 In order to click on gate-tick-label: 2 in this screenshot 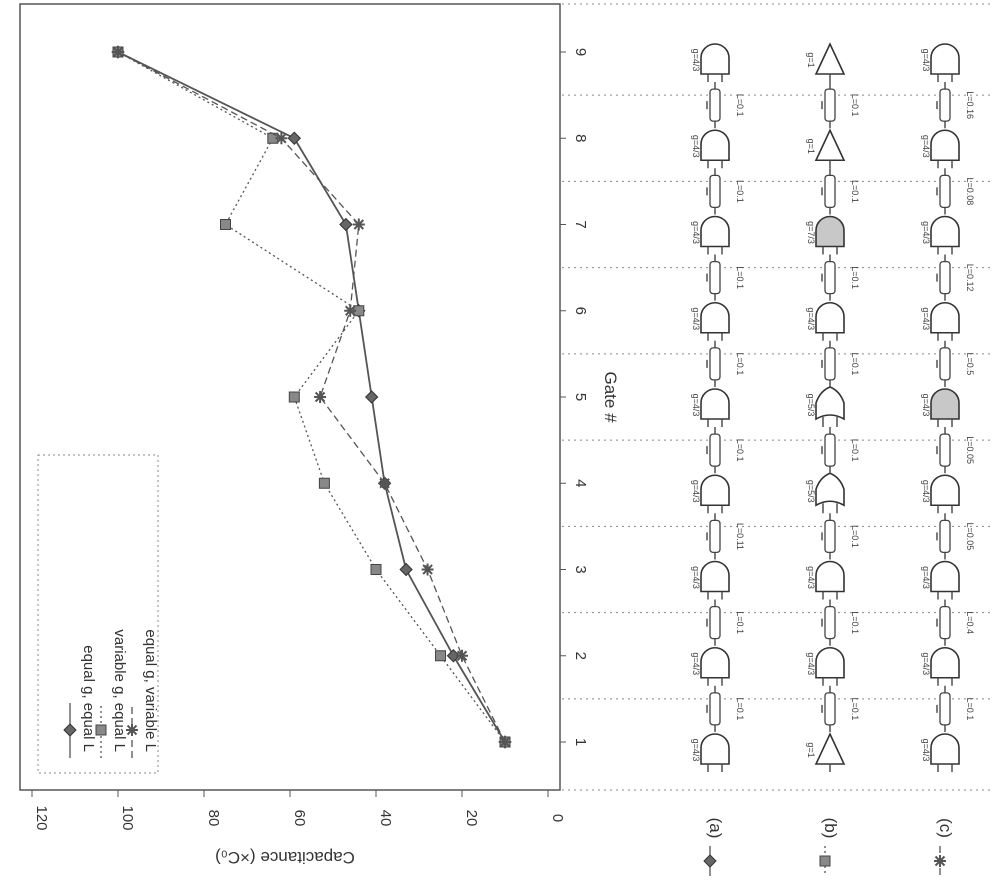, I will do `click(580, 656)`.